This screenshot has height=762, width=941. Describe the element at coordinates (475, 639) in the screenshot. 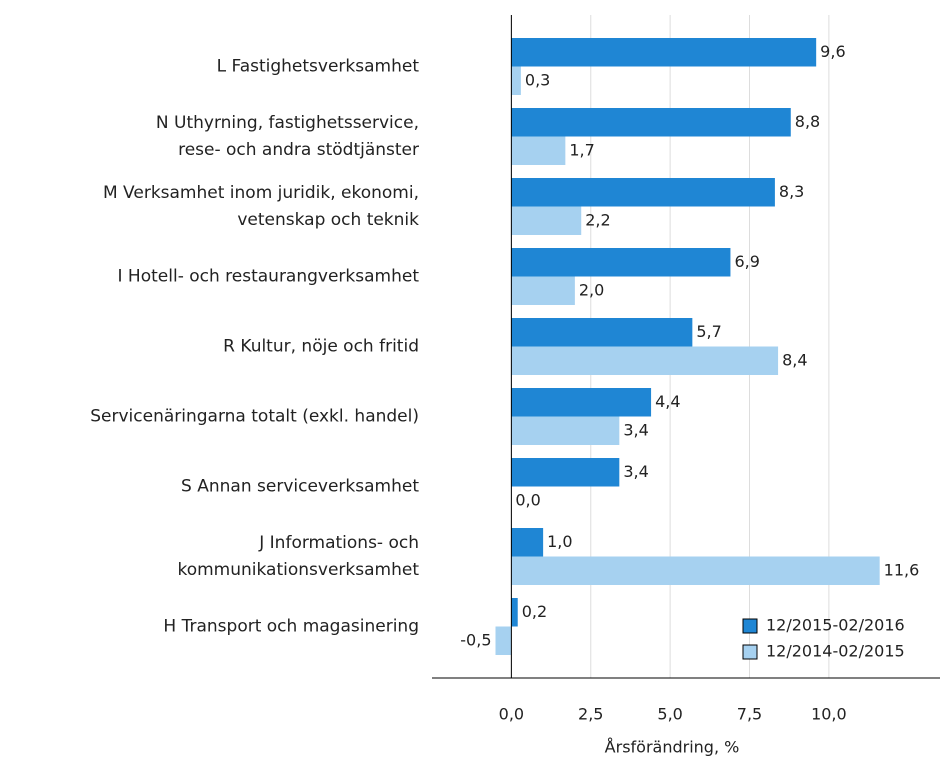

I see `value-label: -0,5` at that location.